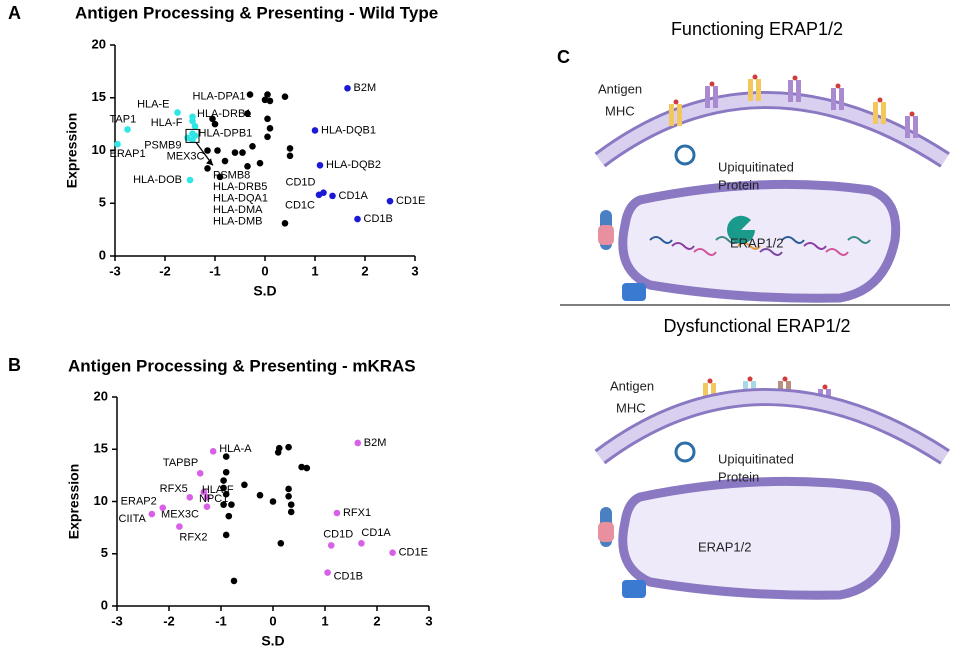 The height and width of the screenshot is (662, 955). I want to click on diagram-label: MHC, so click(631, 407).